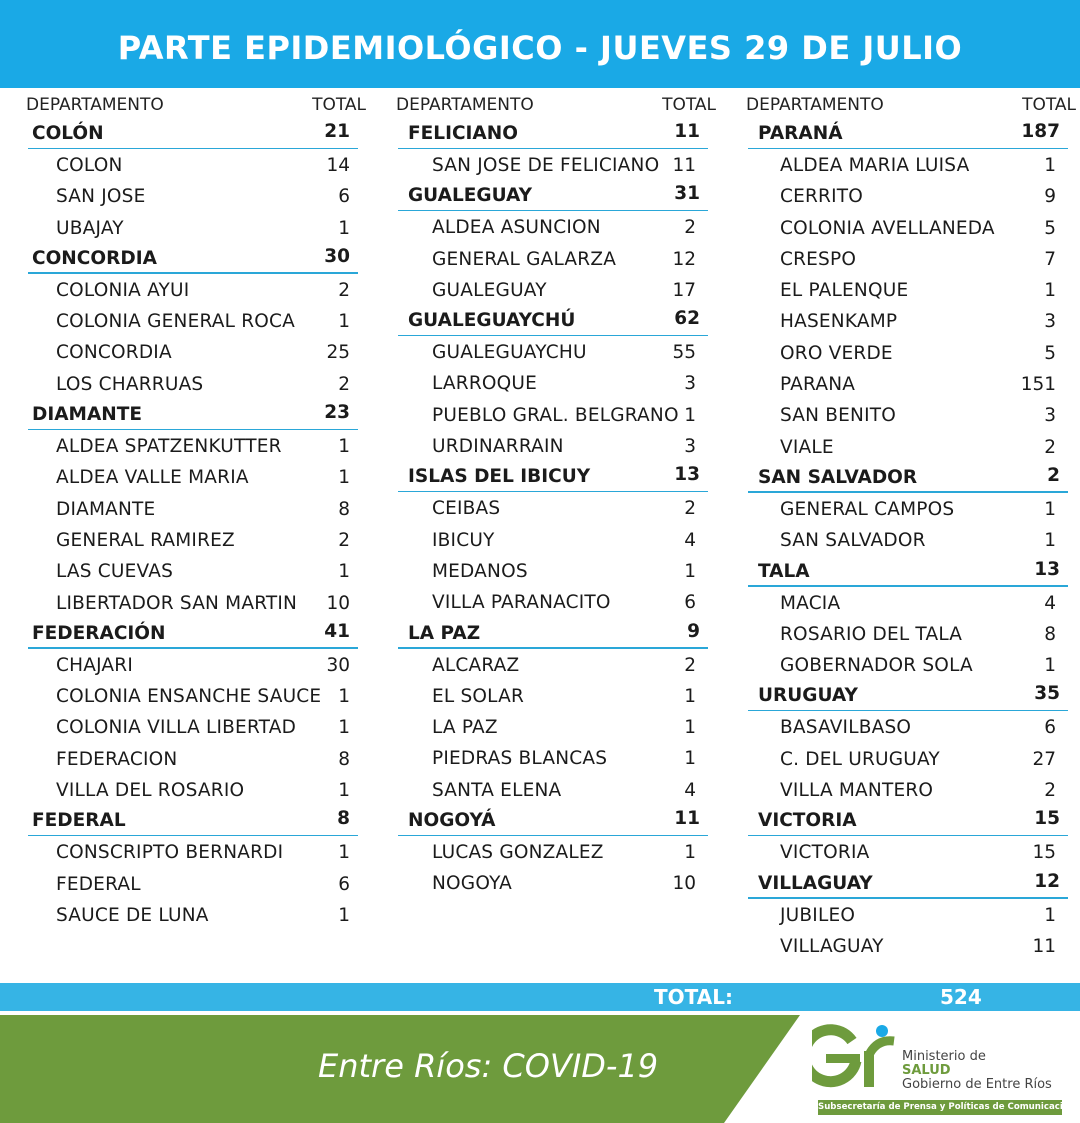 The image size is (1080, 1123). Describe the element at coordinates (400, 1069) in the screenshot. I see `footer-green-band` at that location.